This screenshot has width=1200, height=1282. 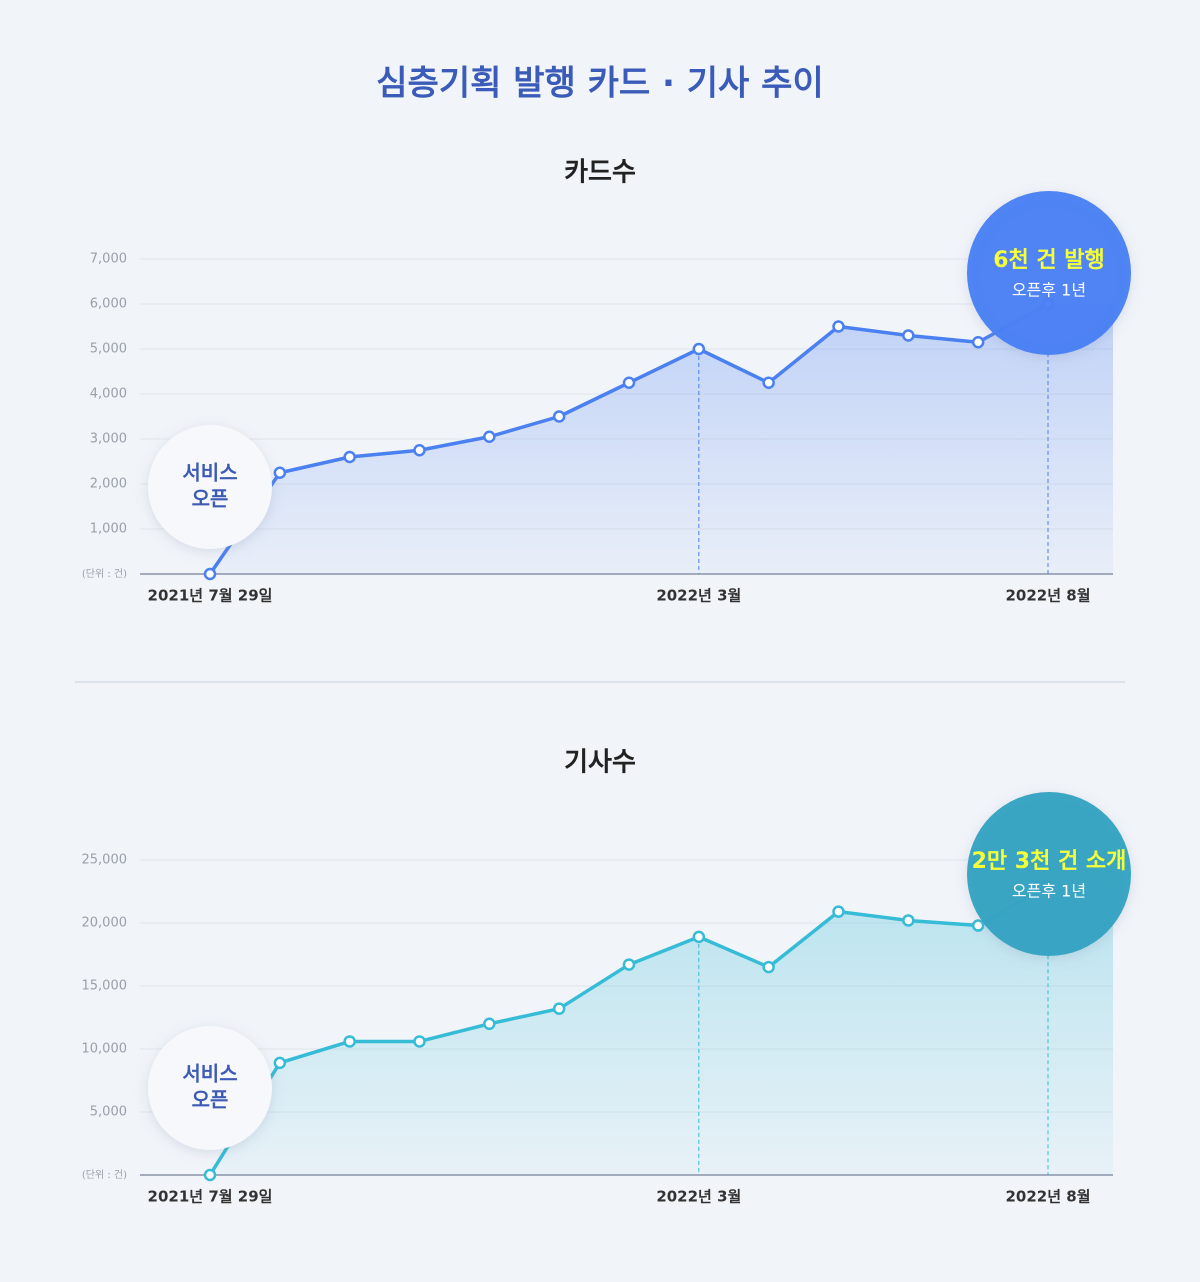 I want to click on y-tick-label: 1,000, so click(x=108, y=529).